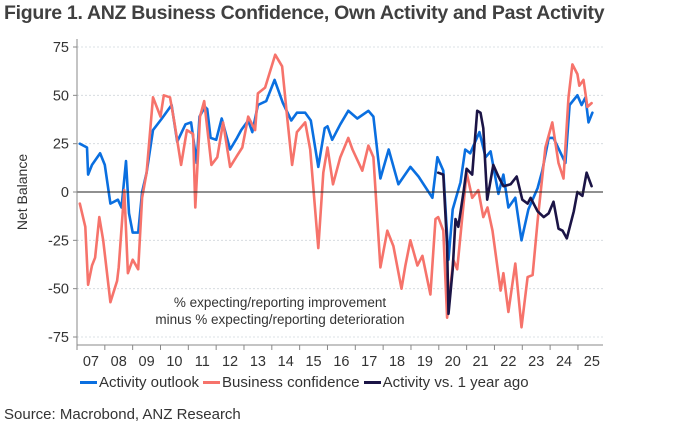 The image size is (685, 435). What do you see at coordinates (61, 48) in the screenshot?
I see `y-tick-label: 75` at bounding box center [61, 48].